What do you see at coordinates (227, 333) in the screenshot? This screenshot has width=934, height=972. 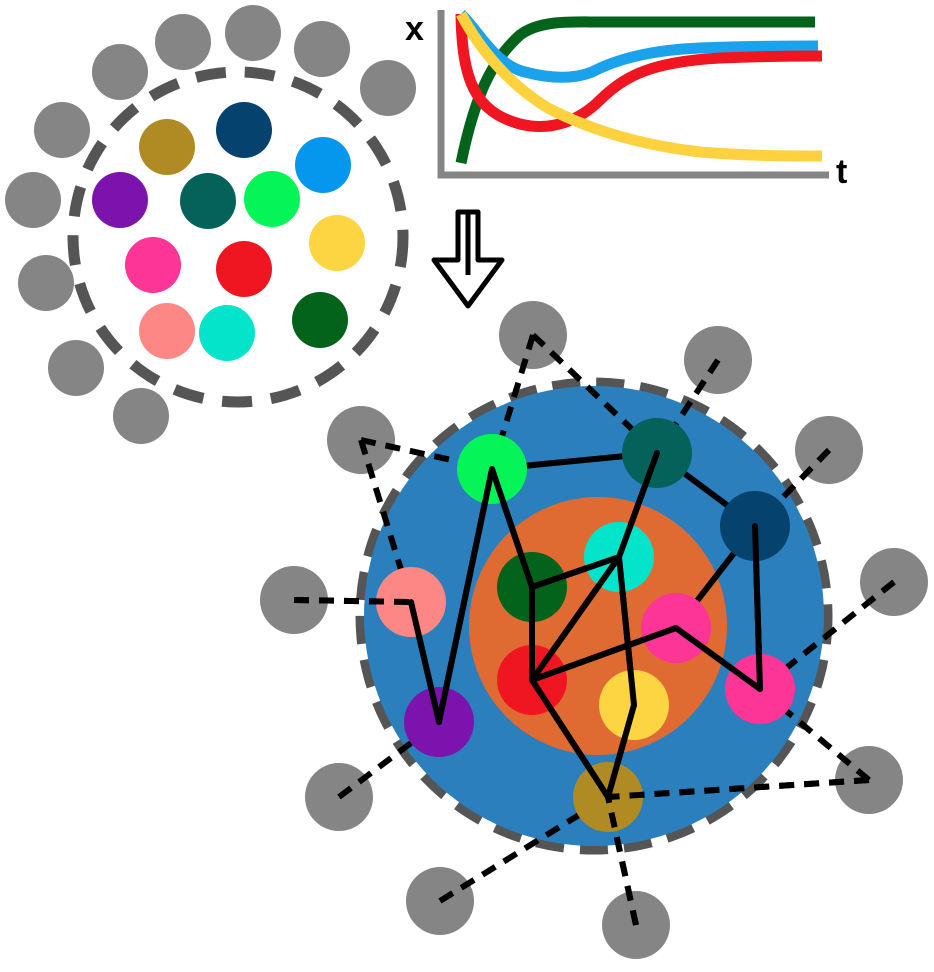 I see `species-cyan` at bounding box center [227, 333].